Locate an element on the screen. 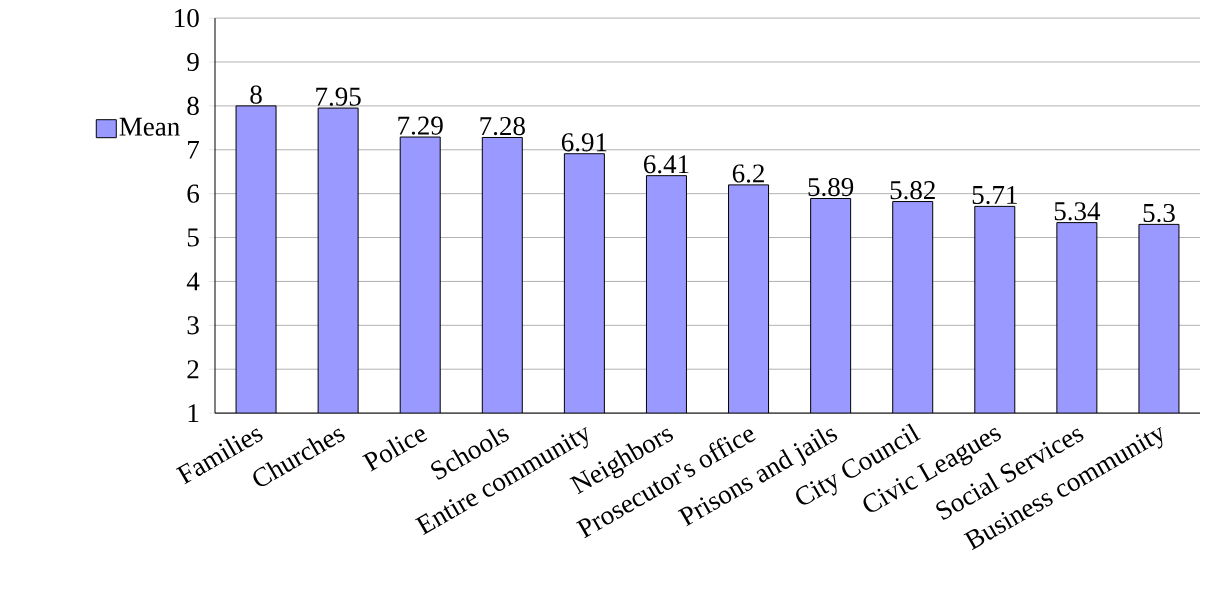 The height and width of the screenshot is (602, 1216). data-label: 5.71 is located at coordinates (994, 195).